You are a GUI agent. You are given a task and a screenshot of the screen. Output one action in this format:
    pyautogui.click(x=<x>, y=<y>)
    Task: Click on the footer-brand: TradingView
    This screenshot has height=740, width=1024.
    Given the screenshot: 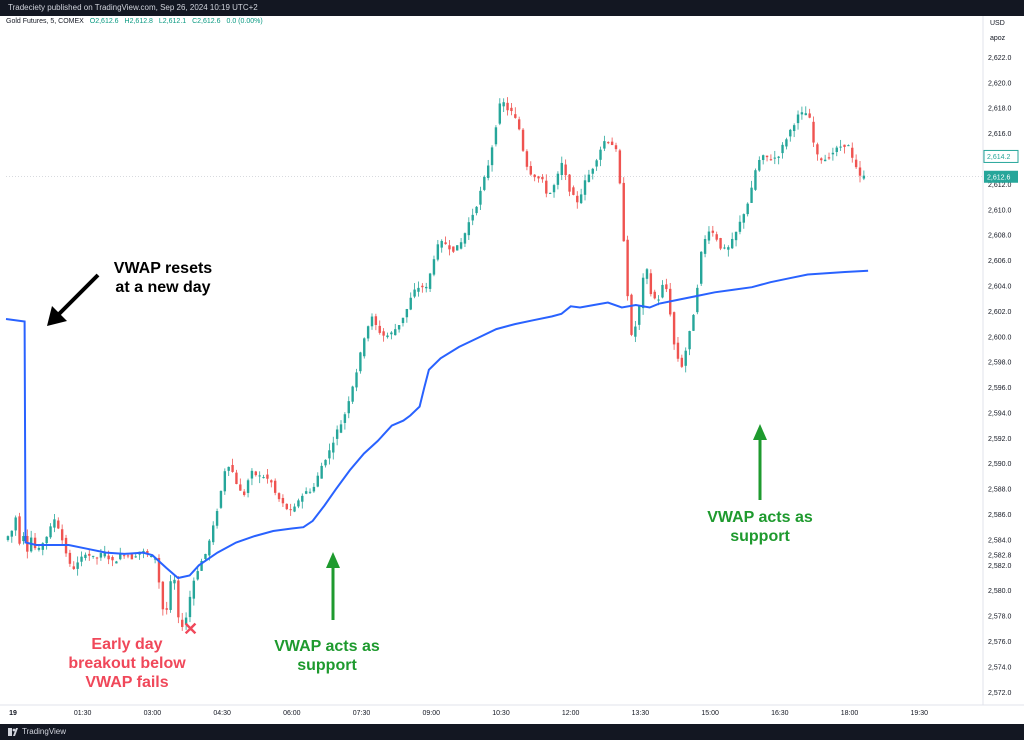 What is the action you would take?
    pyautogui.click(x=44, y=731)
    